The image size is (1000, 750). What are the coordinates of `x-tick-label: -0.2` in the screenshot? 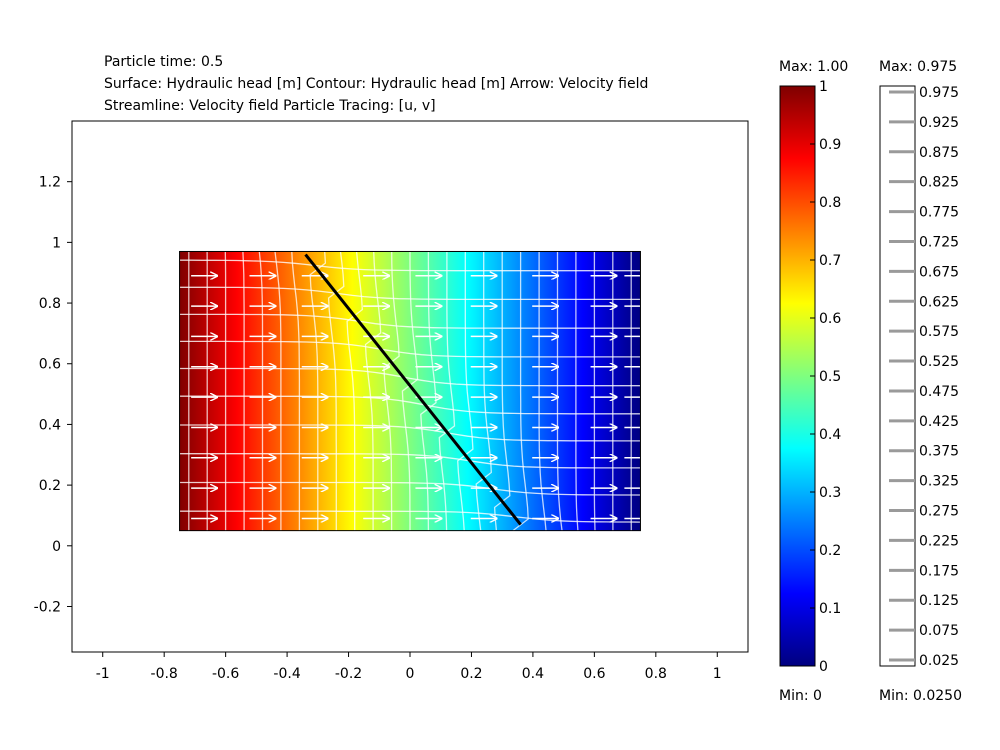 It's located at (348, 674).